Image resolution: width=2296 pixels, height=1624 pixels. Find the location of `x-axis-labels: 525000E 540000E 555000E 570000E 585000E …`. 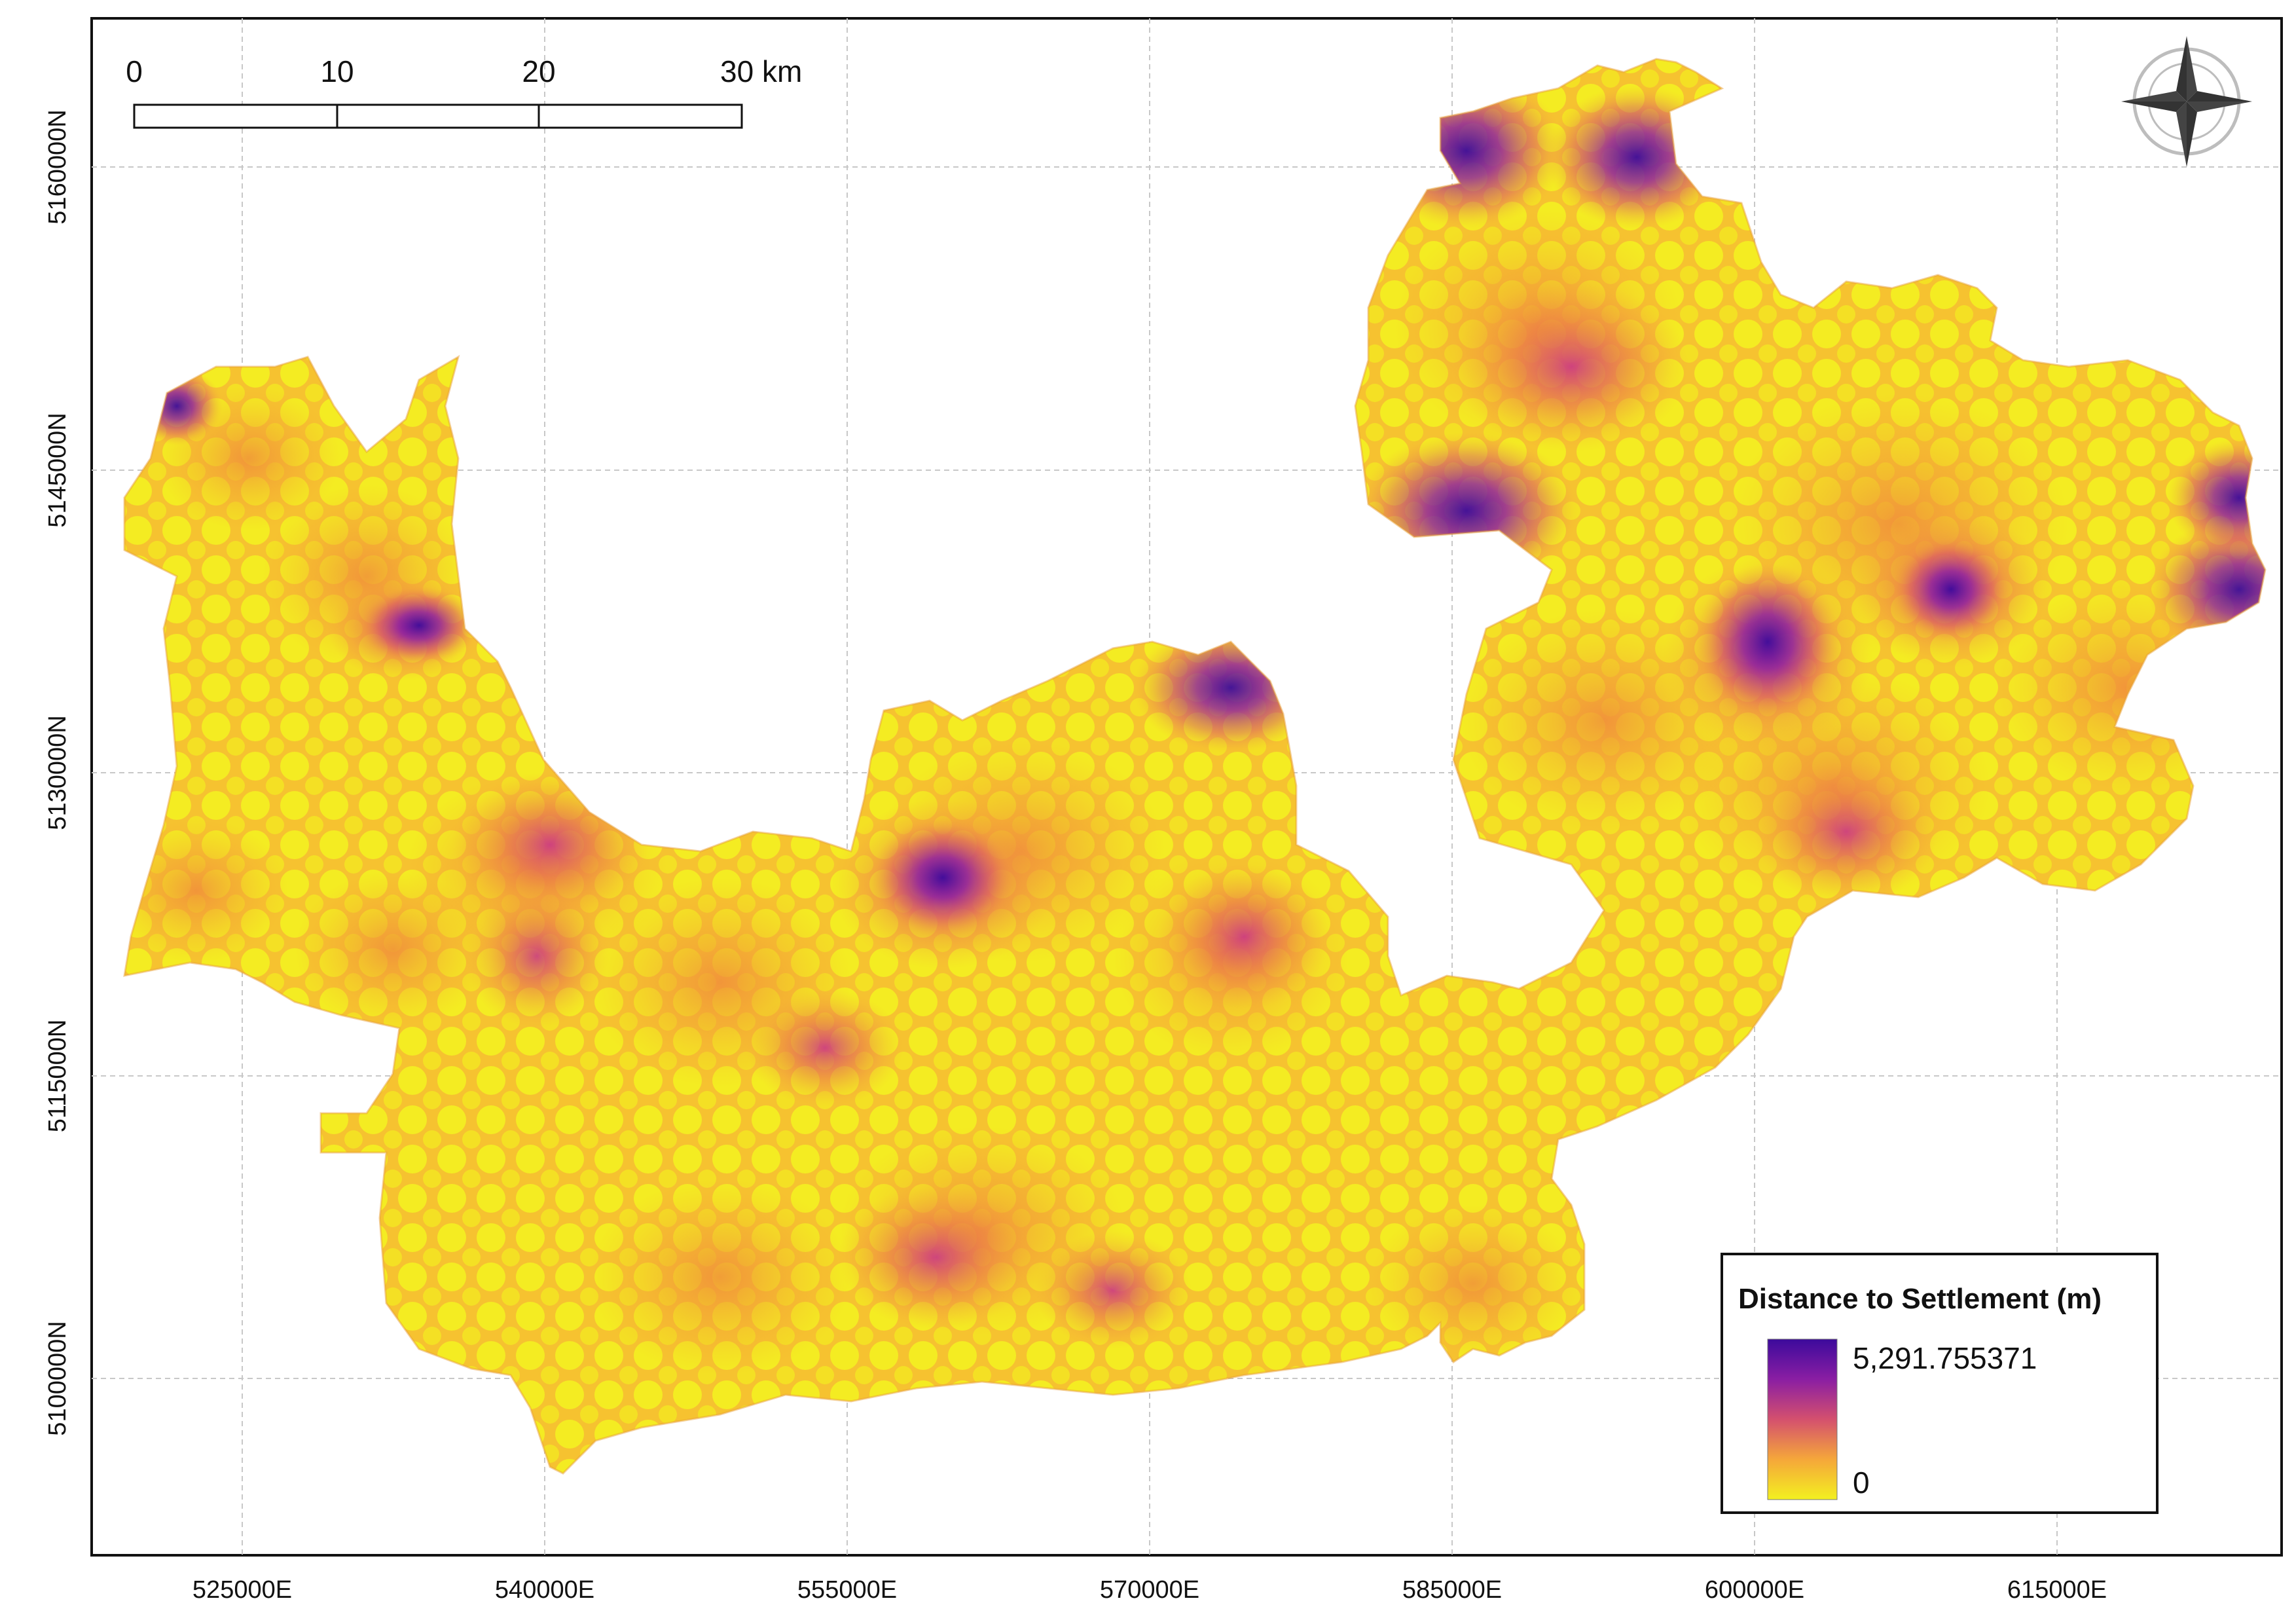

x-axis-labels: 525000E 540000E 555000E 570000E 585000E … is located at coordinates (1149, 1590).